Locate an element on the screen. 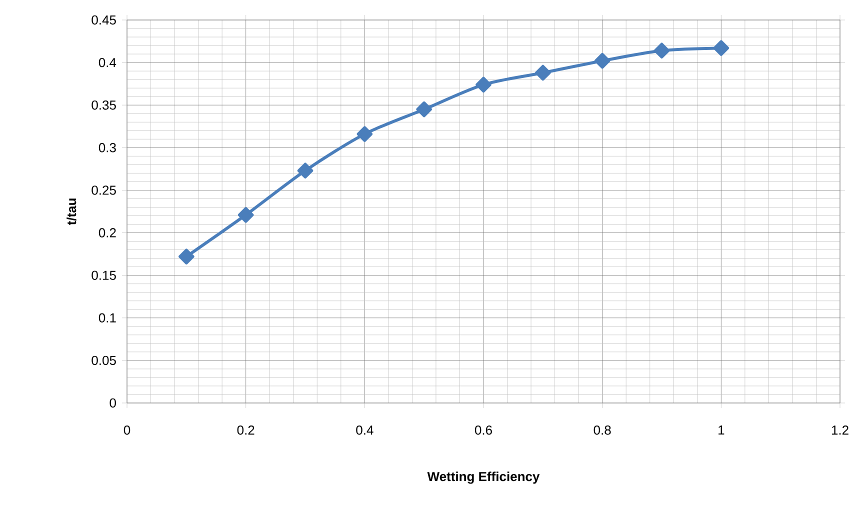 This screenshot has height=510, width=859. y-tick-label: 0.4 is located at coordinates (107, 63).